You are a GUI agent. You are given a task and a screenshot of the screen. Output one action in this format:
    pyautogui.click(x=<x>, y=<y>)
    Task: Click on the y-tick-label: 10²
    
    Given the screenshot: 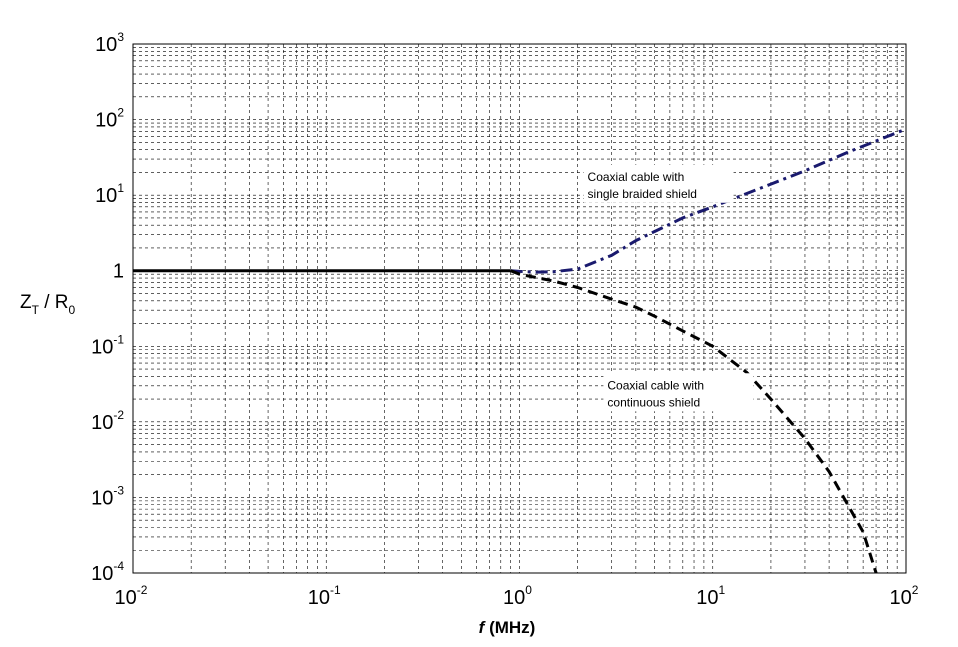 What is the action you would take?
    pyautogui.click(x=109, y=119)
    